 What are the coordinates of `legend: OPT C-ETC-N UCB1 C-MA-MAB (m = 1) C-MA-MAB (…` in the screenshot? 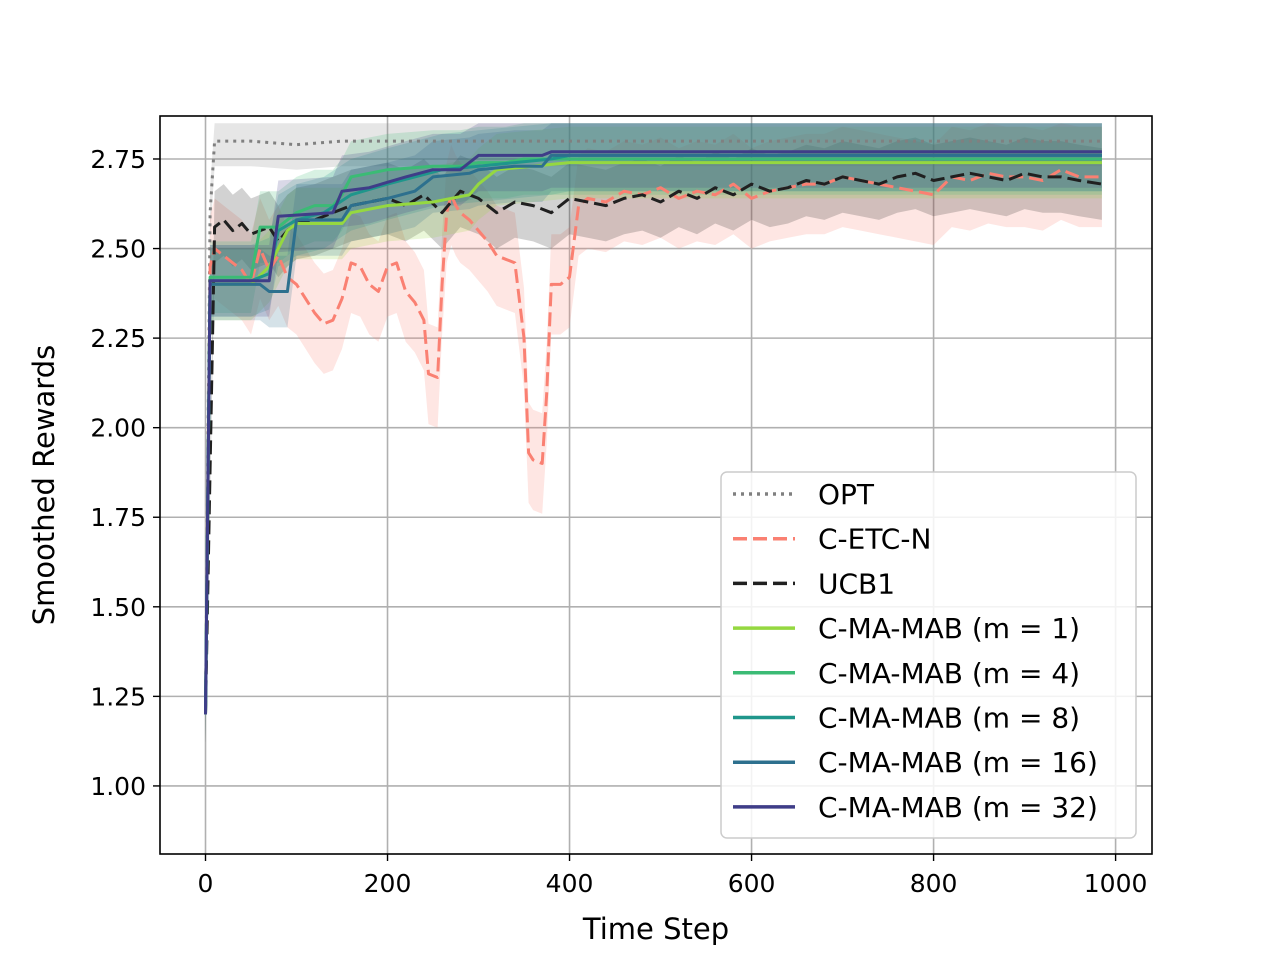 It's located at (928, 655).